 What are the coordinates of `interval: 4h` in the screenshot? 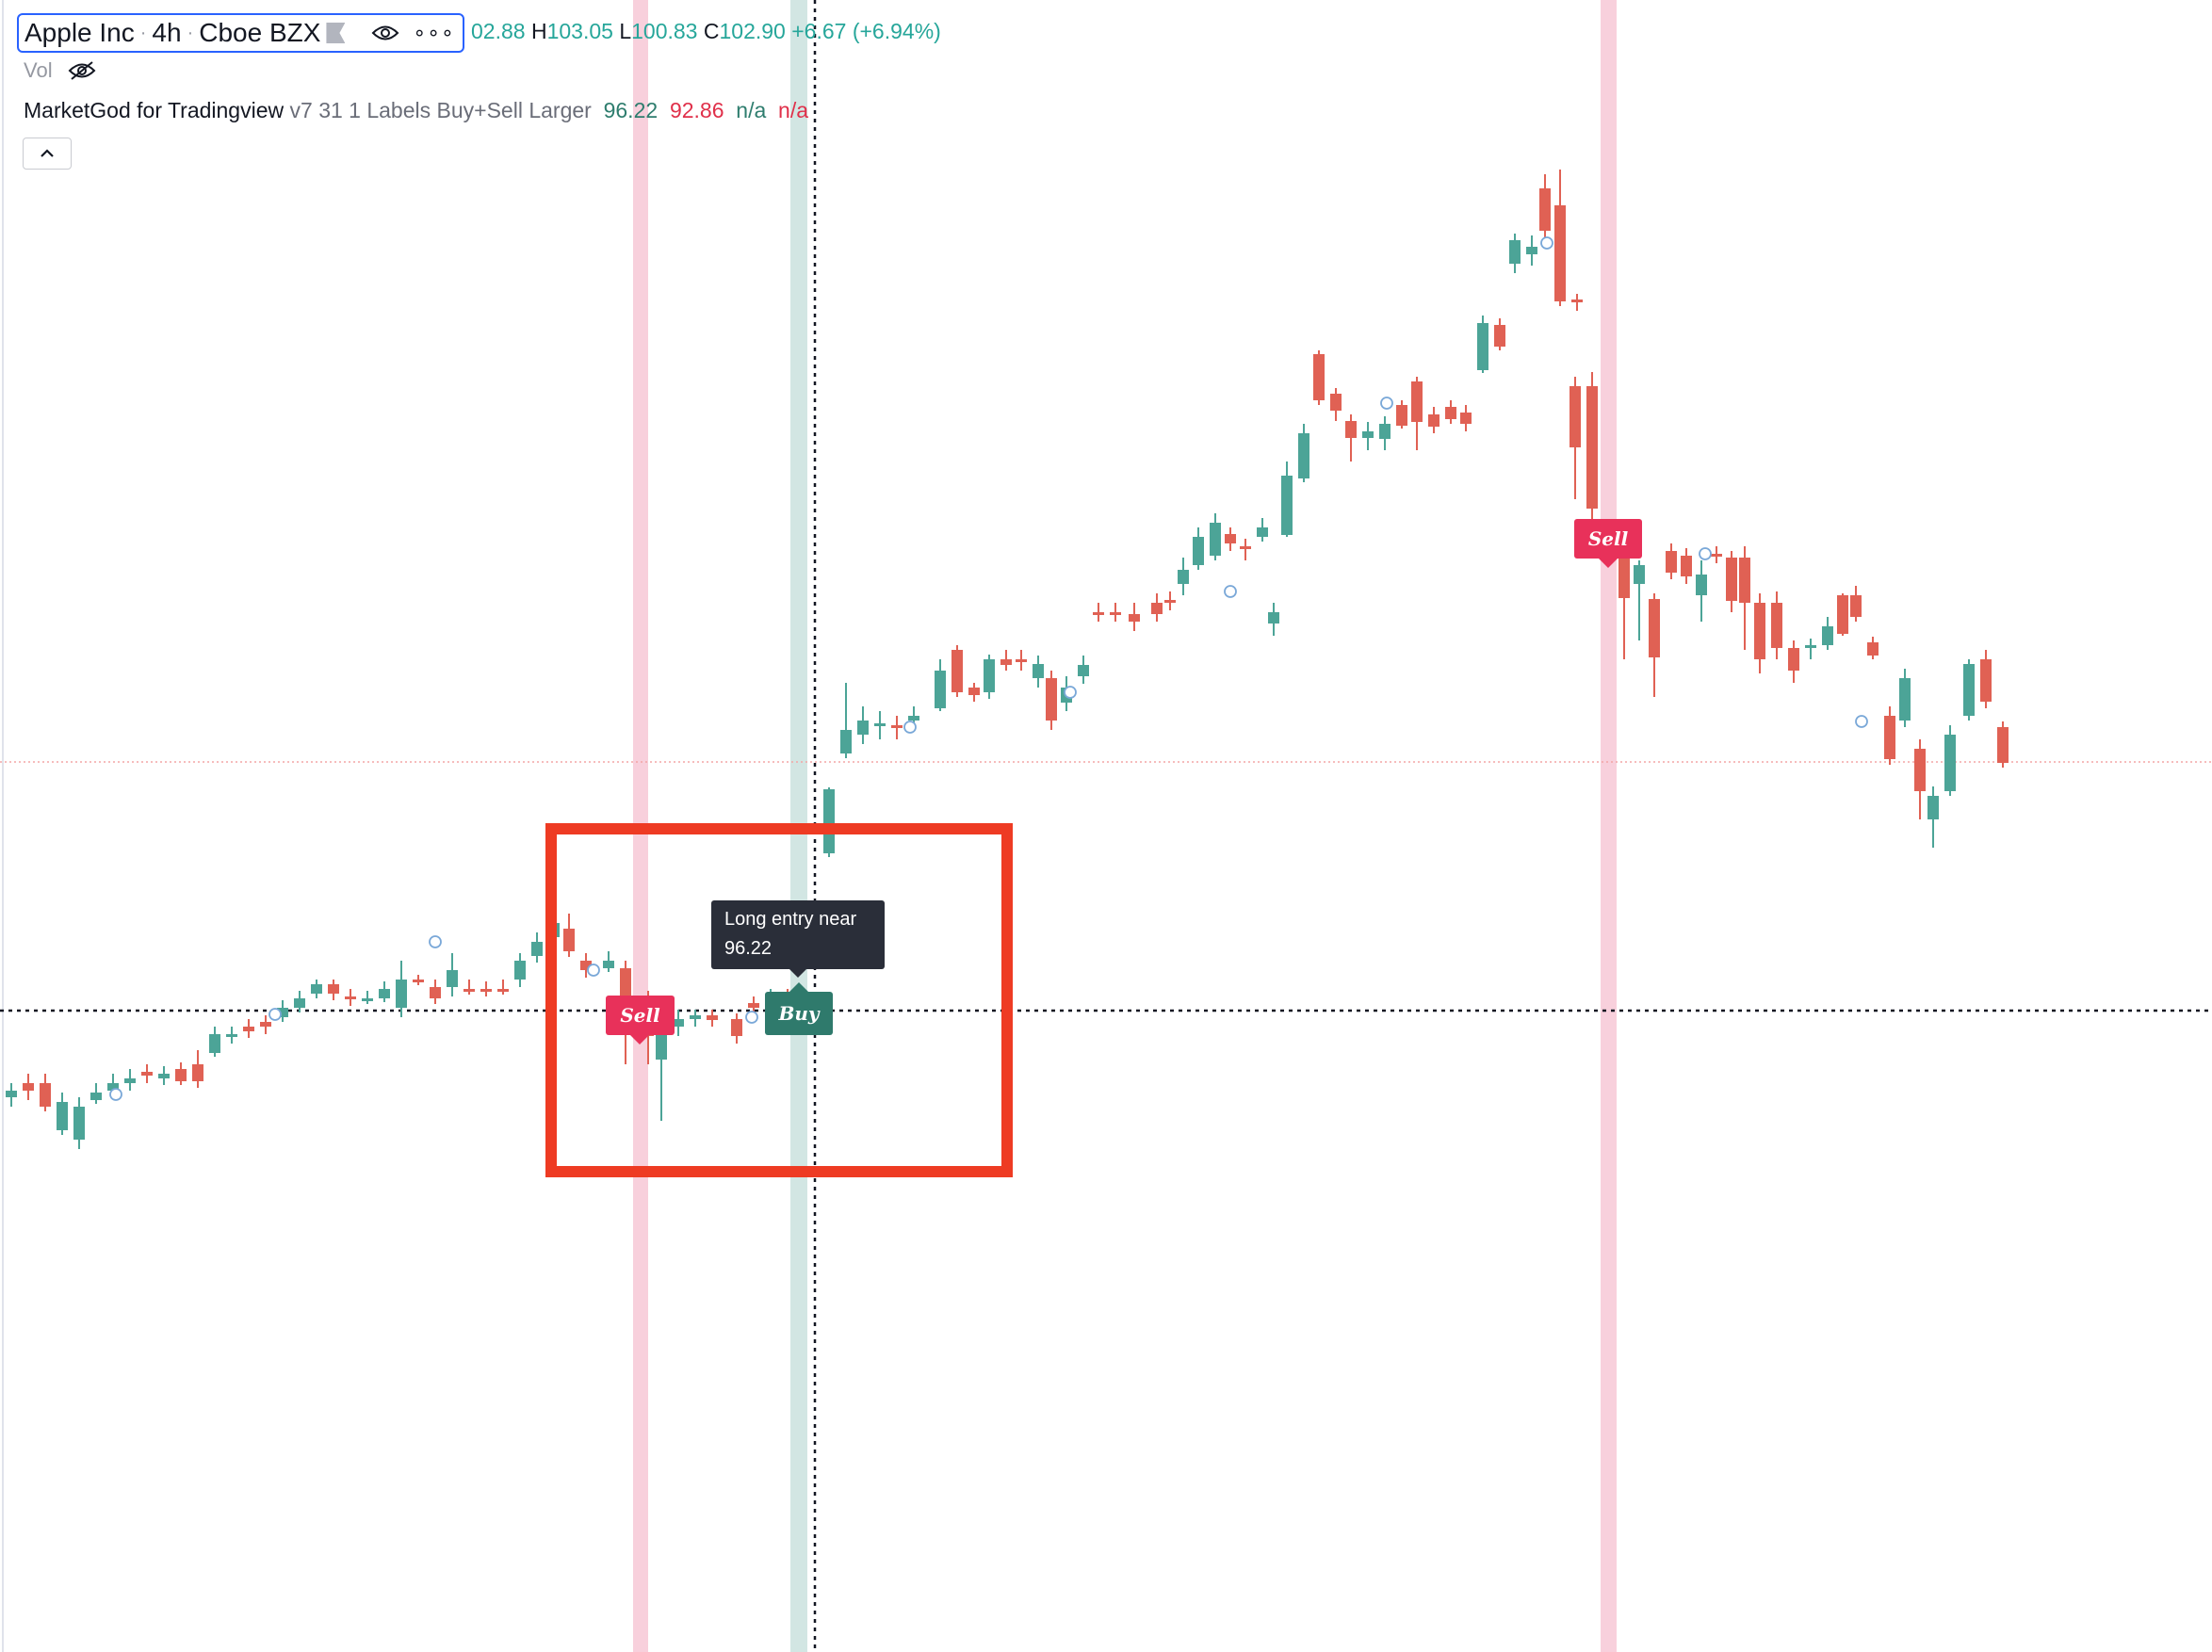 It's located at (167, 32).